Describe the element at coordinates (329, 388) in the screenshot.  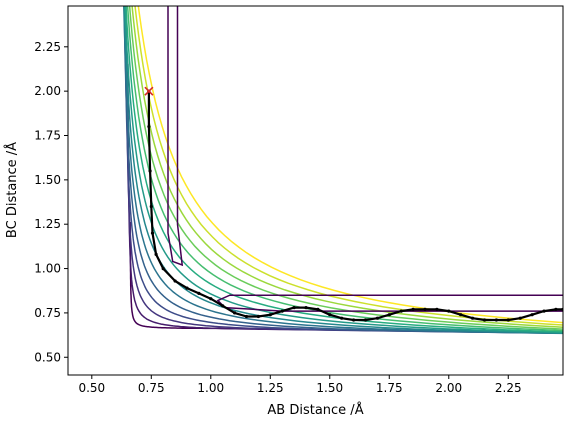
I see `x-tick-label: 1.50` at that location.